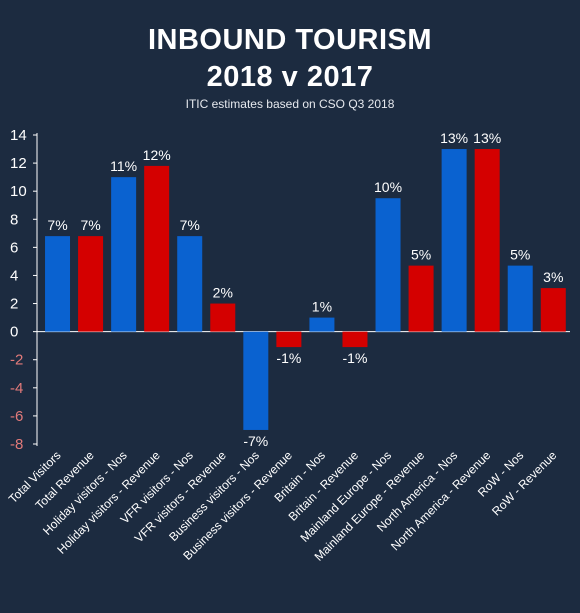 The height and width of the screenshot is (613, 580). Describe the element at coordinates (14, 304) in the screenshot. I see `y-tick-label: 2` at that location.